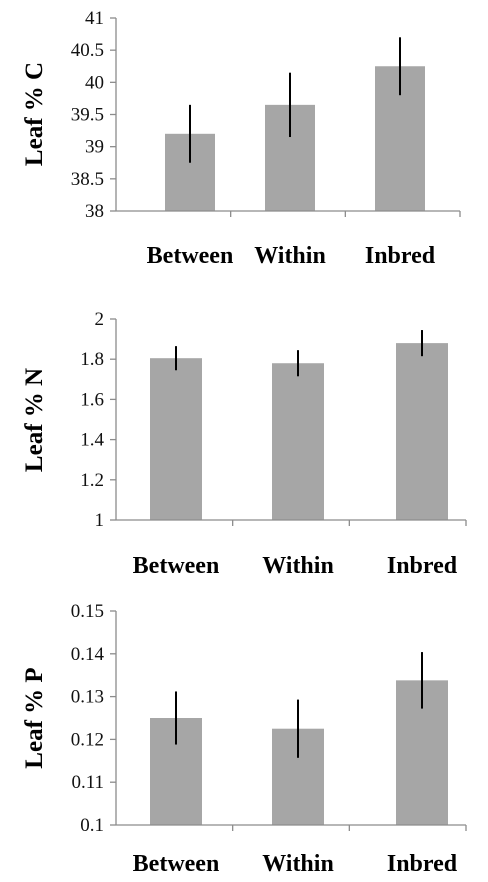 This screenshot has width=488, height=882. I want to click on y-tick-label: 1.2, so click(92, 480).